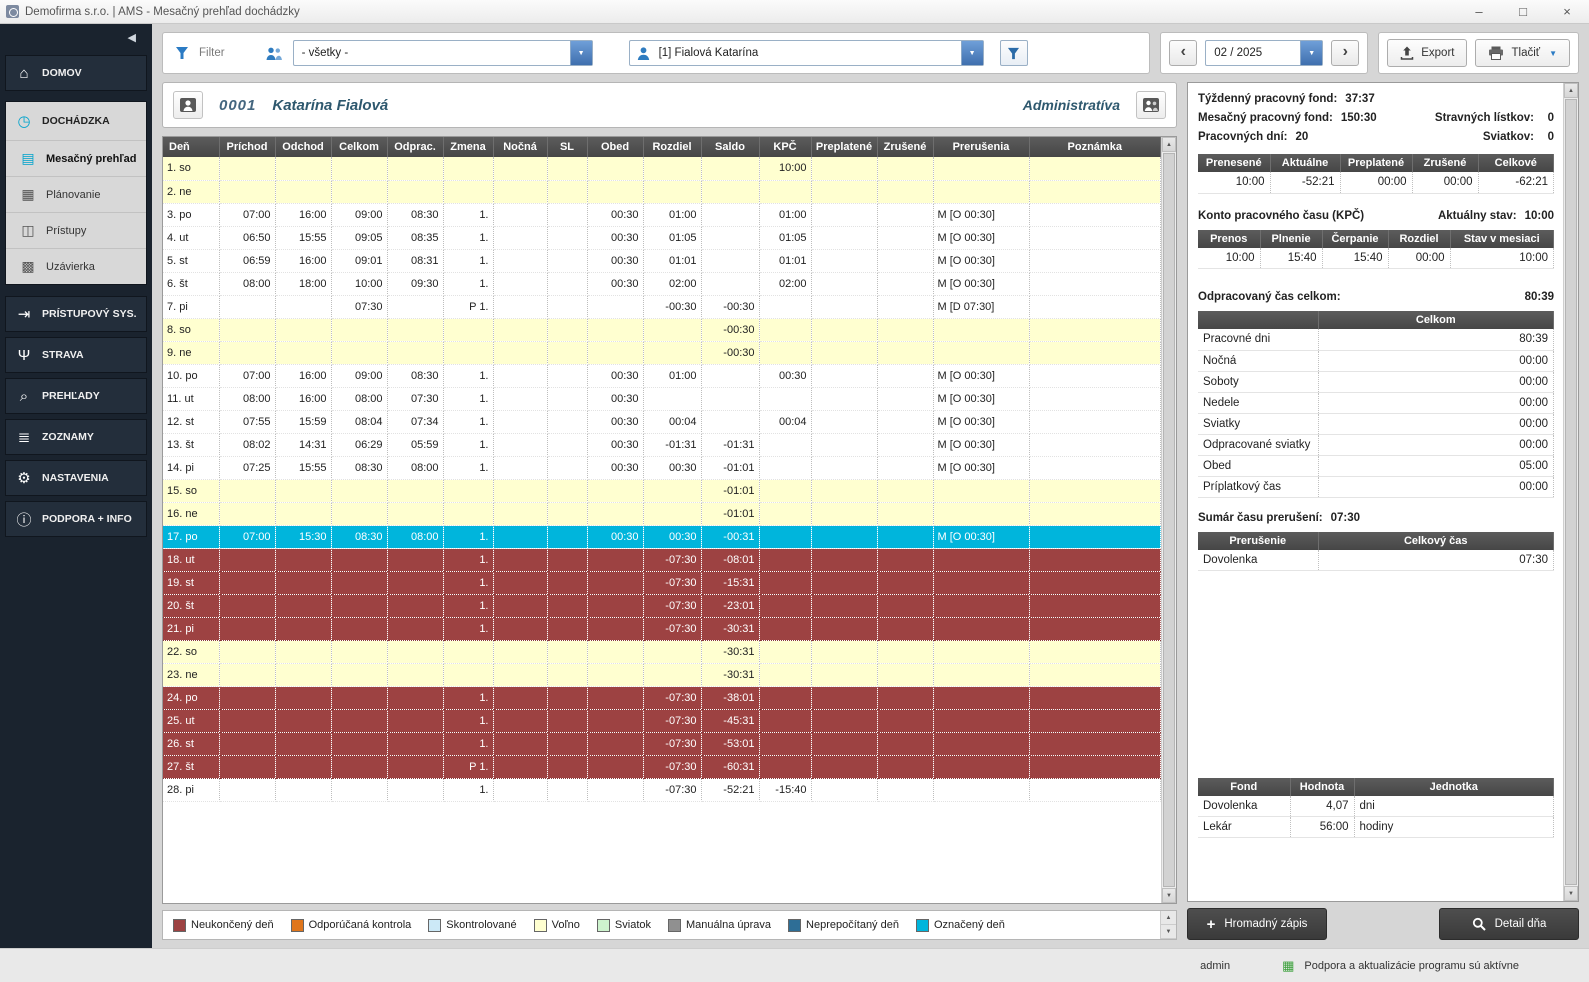 The width and height of the screenshot is (1589, 982). I want to click on row-label: Dovolenka, so click(1244, 806).